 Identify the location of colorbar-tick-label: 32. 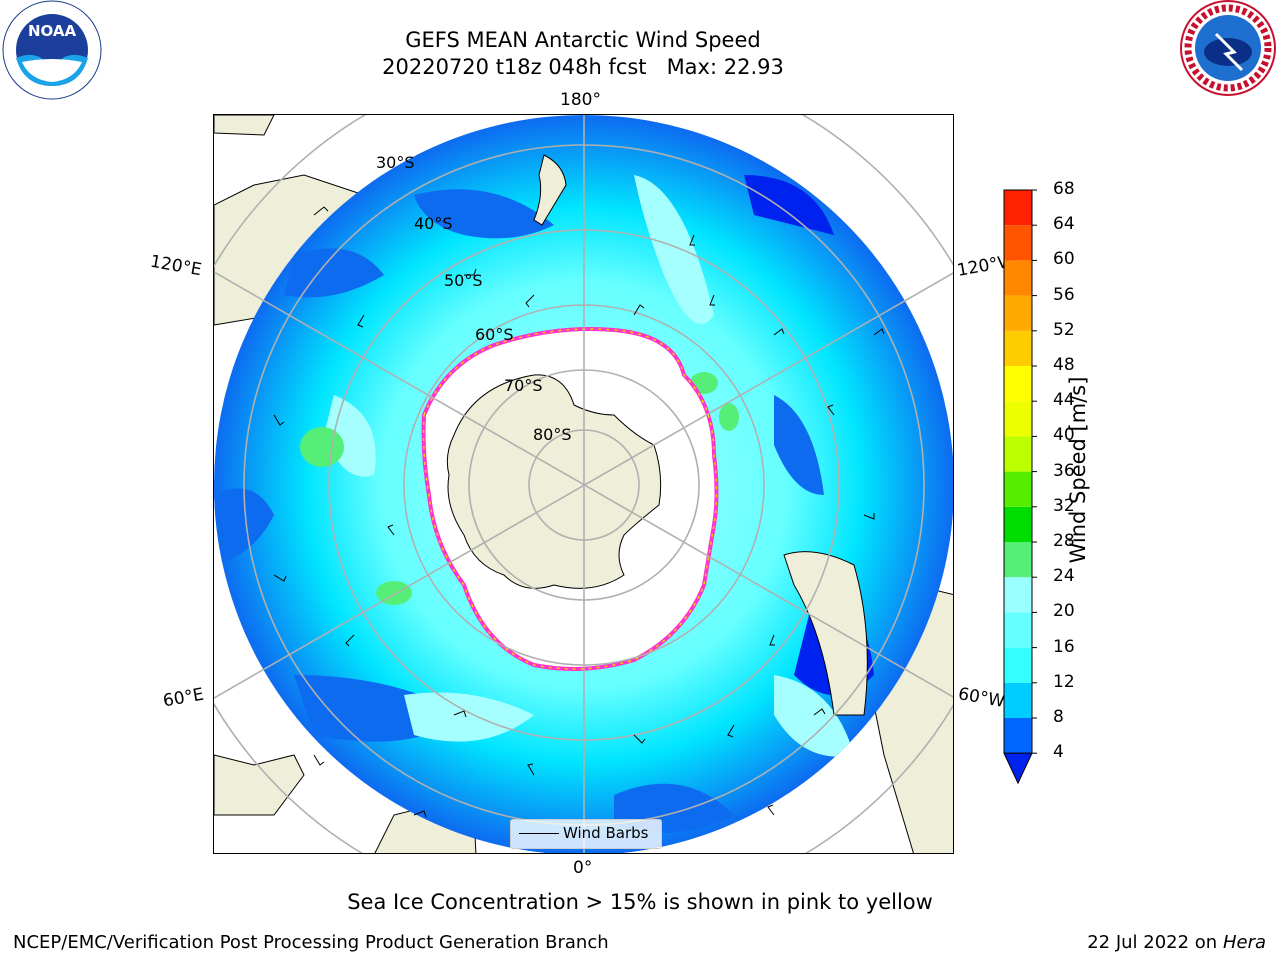
(1064, 505).